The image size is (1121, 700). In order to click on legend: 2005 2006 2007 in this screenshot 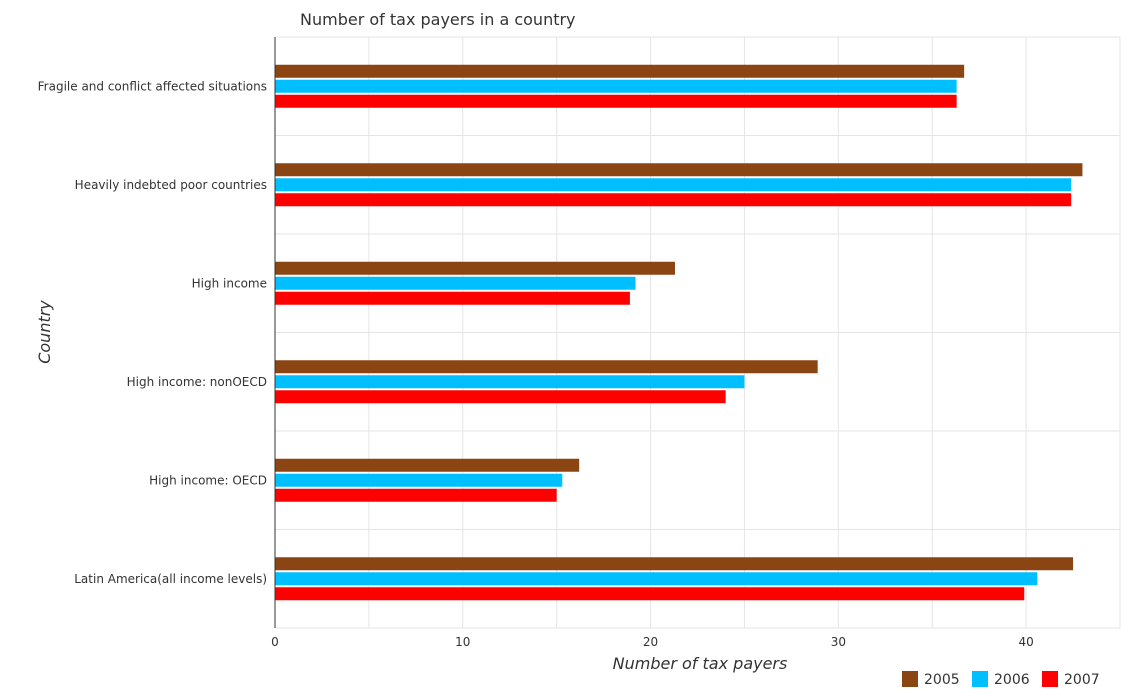, I will do `click(1001, 679)`.